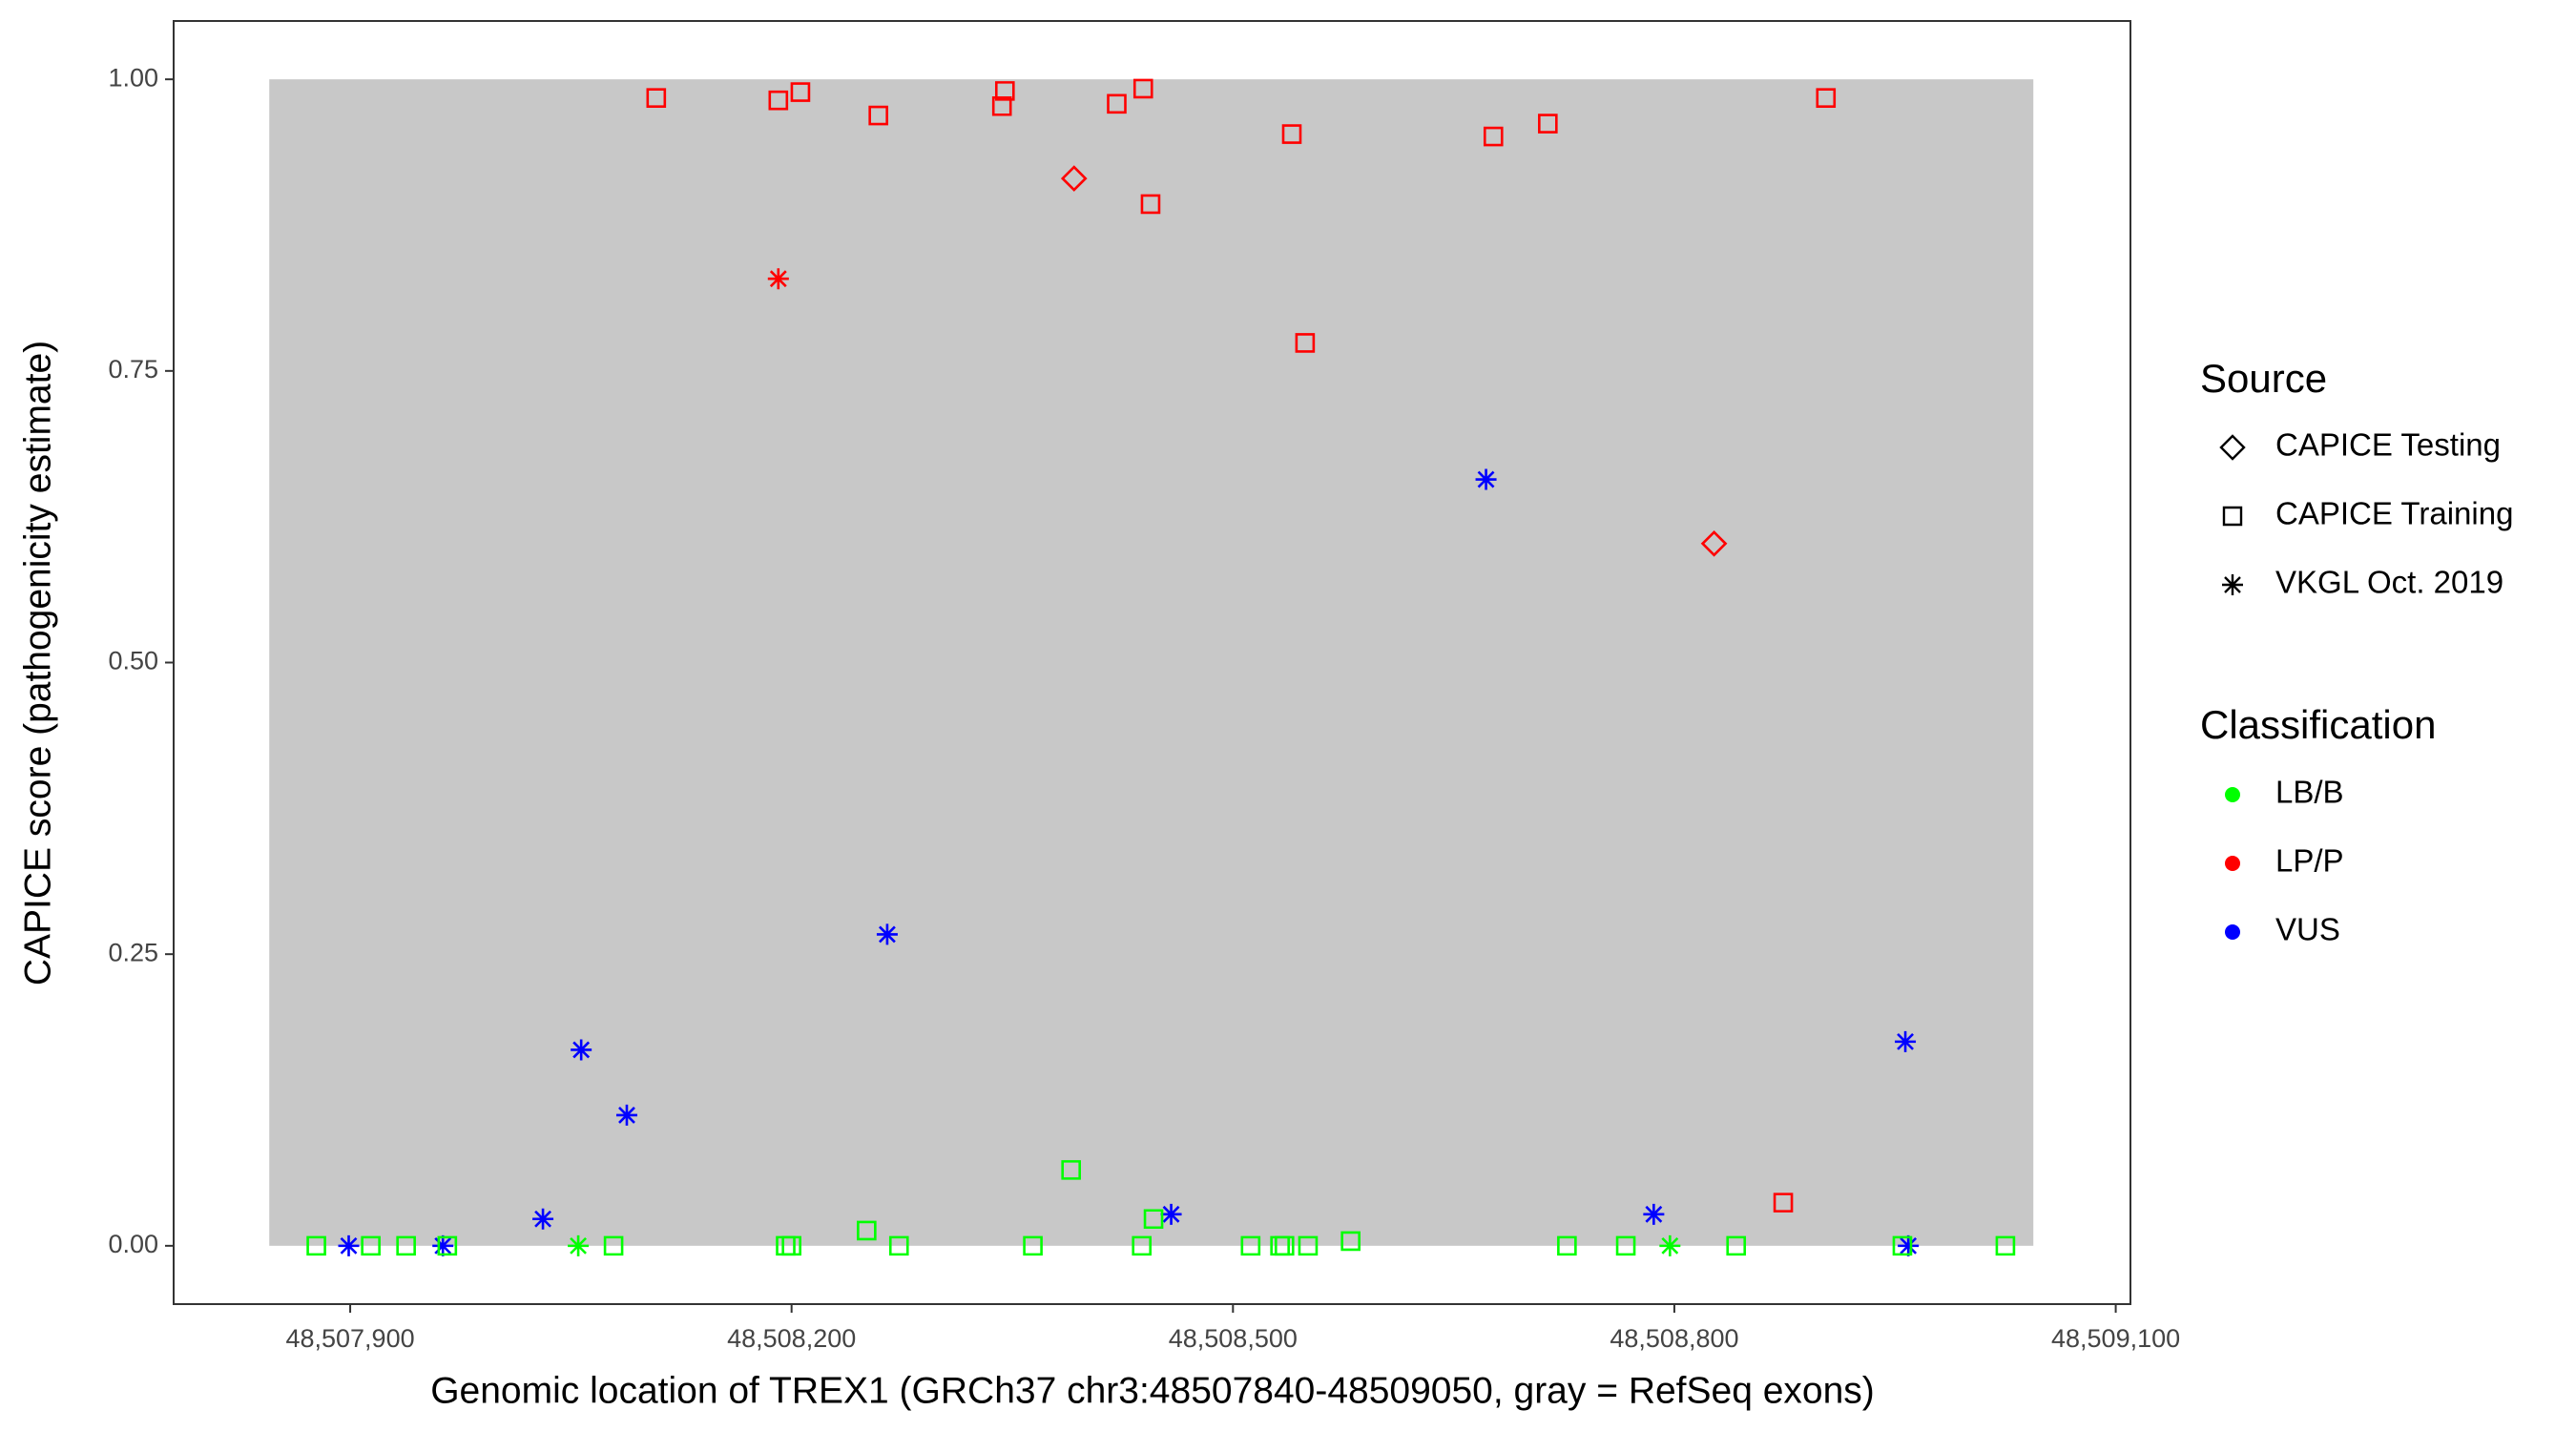  What do you see at coordinates (2309, 861) in the screenshot?
I see `legend-label: LP/P` at bounding box center [2309, 861].